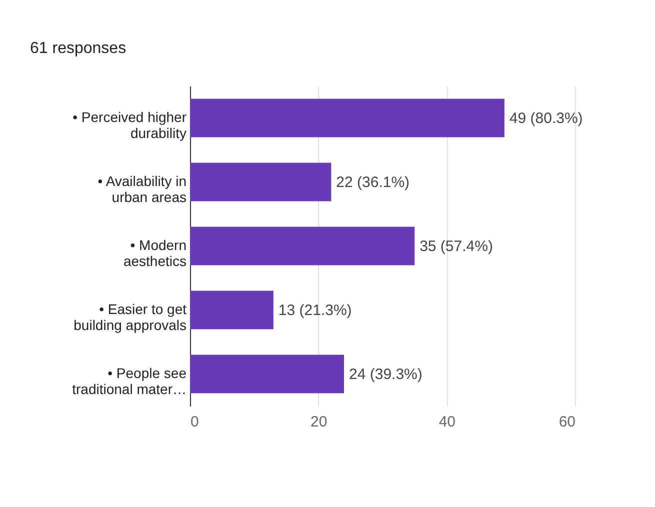 This screenshot has height=507, width=655. What do you see at coordinates (194, 422) in the screenshot?
I see `x-tick-label: 0` at bounding box center [194, 422].